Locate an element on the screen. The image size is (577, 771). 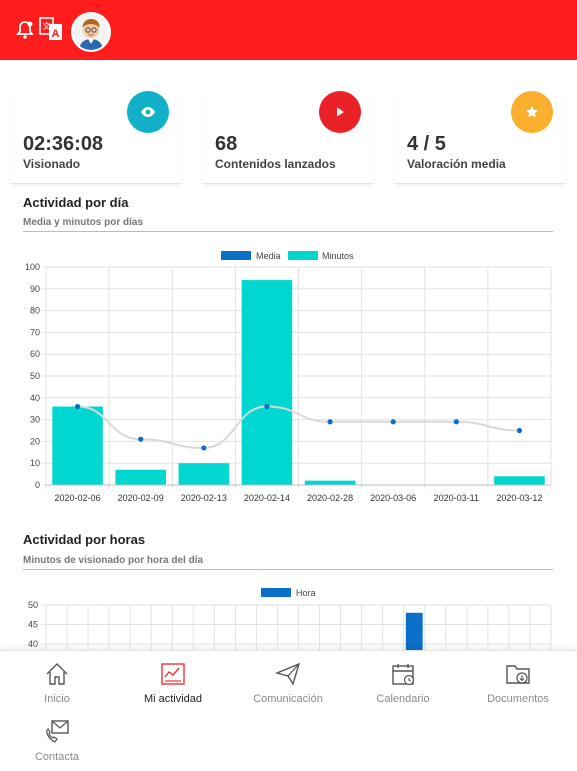
y-tick-label: 20 is located at coordinates (35, 441).